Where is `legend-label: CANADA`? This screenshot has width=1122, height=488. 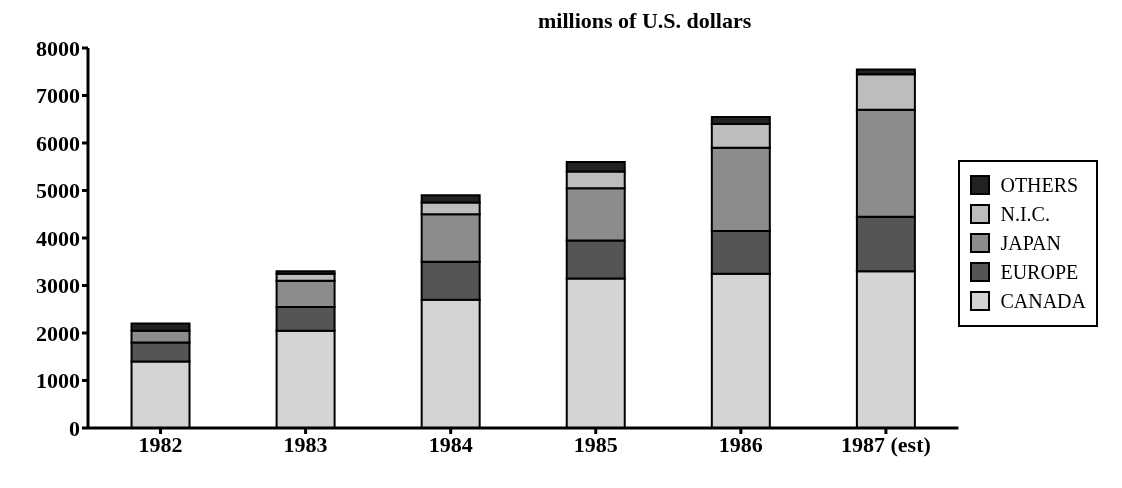
legend-label: CANADA is located at coordinates (1043, 301).